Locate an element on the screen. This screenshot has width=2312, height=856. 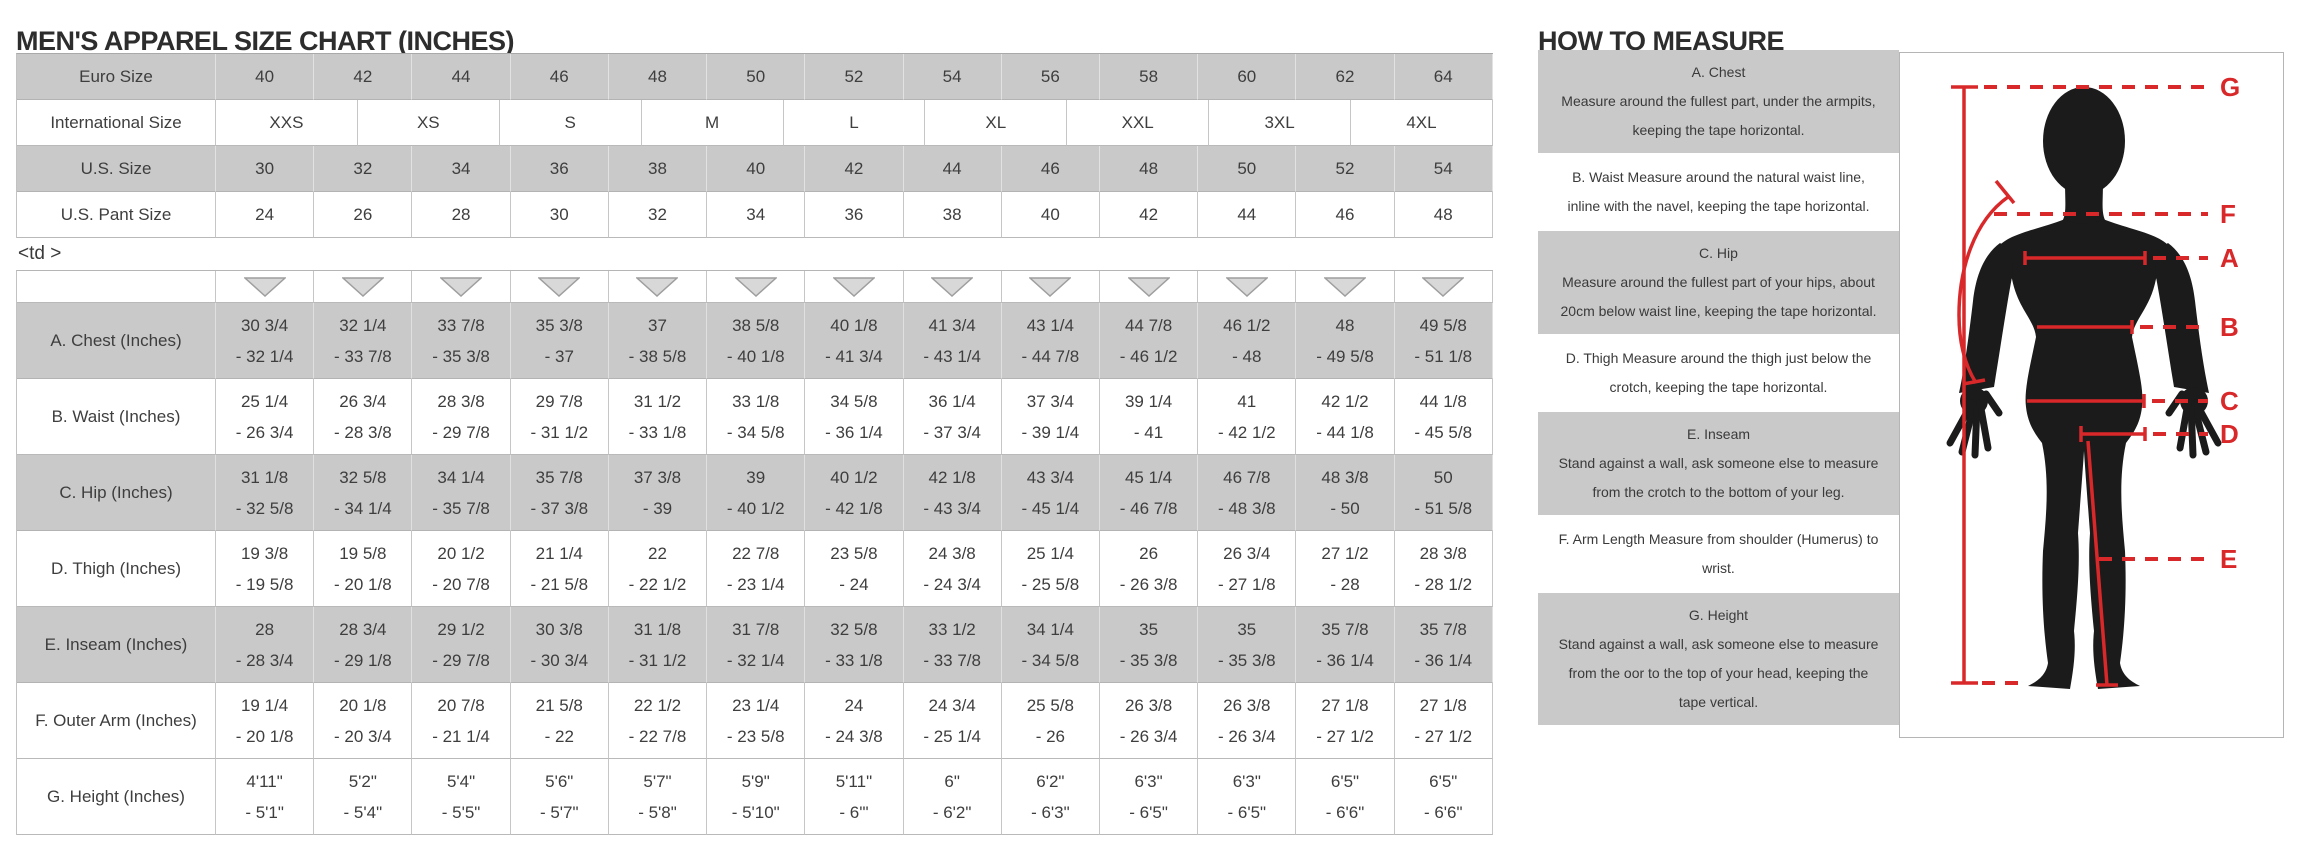
range-to: - 35 7/8 is located at coordinates (461, 508).